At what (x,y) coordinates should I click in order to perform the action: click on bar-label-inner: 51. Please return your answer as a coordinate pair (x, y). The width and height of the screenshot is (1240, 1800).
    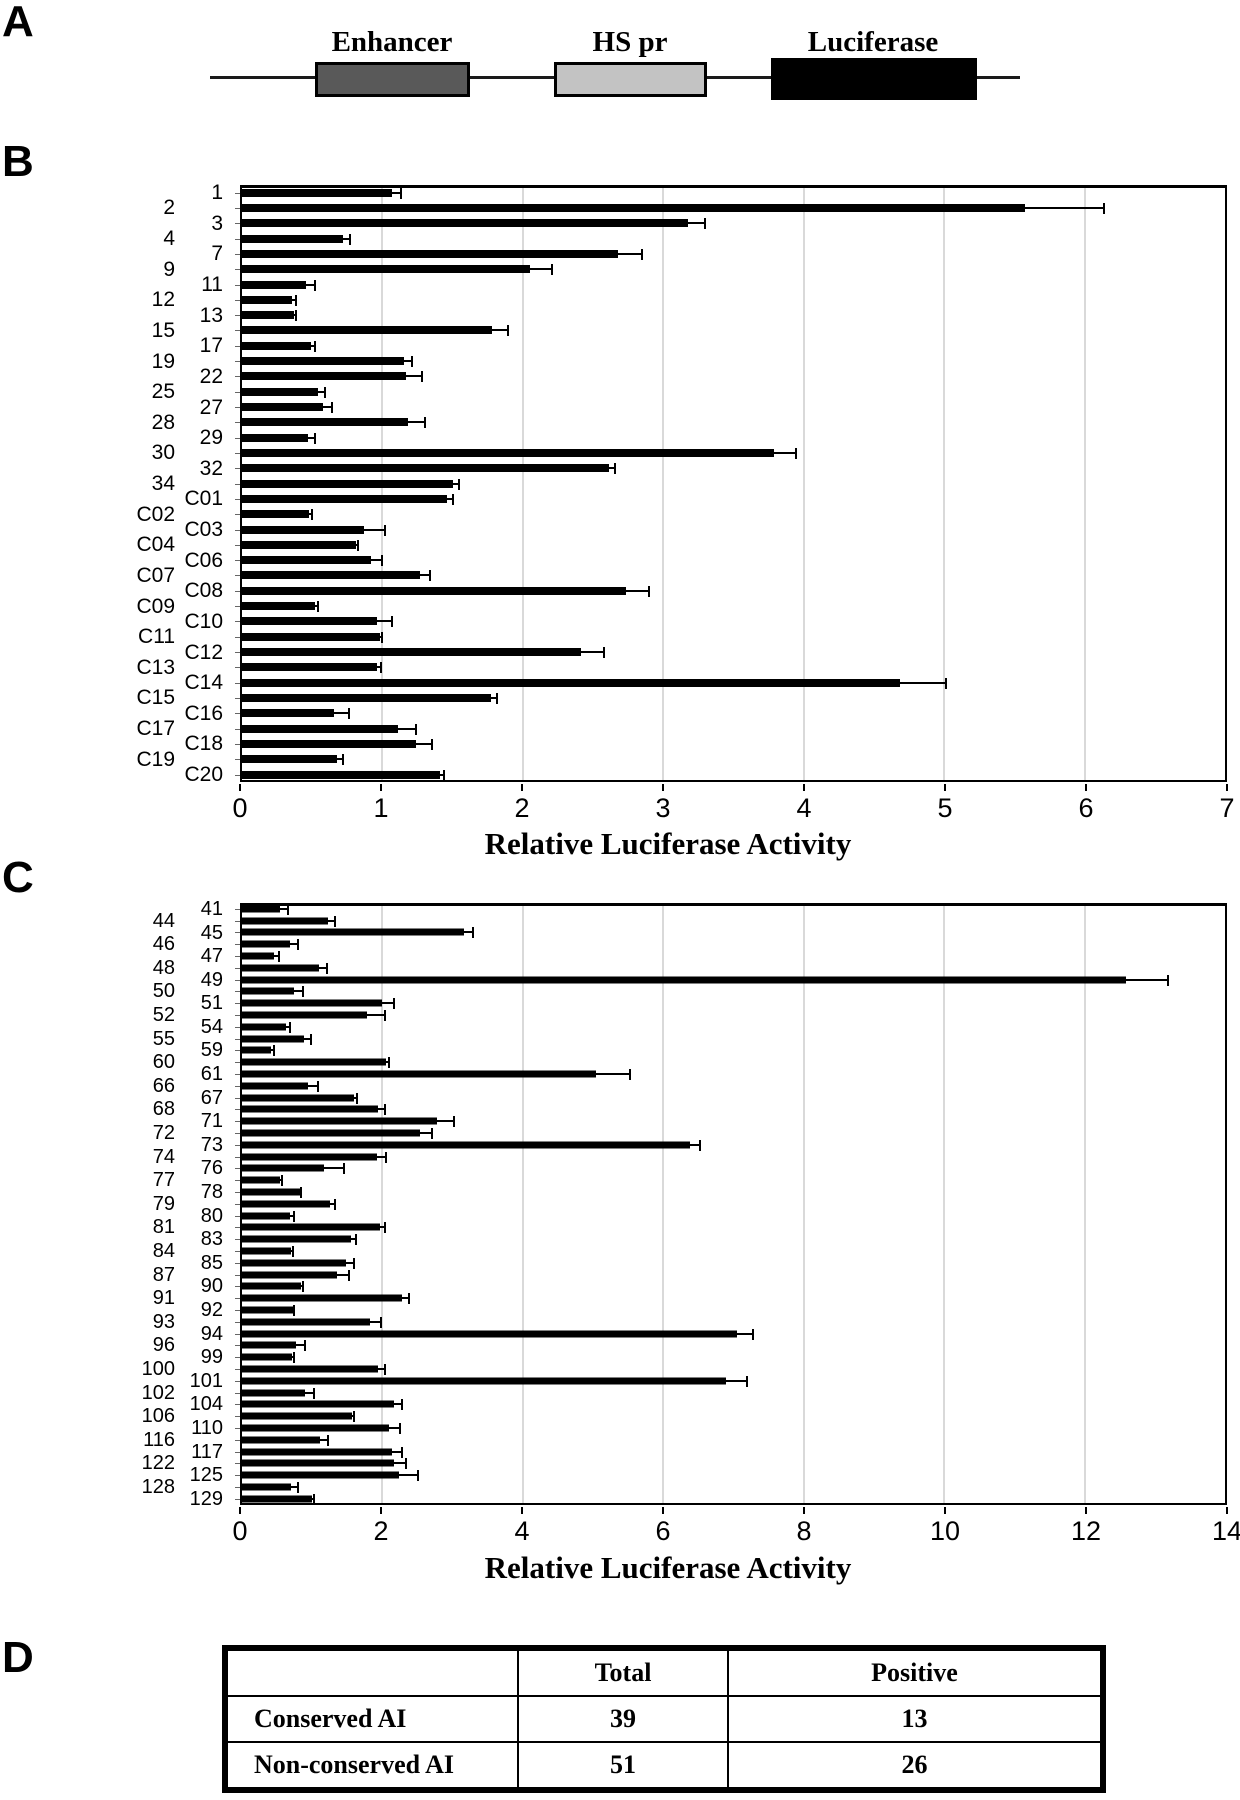
    Looking at the image, I should click on (211, 1003).